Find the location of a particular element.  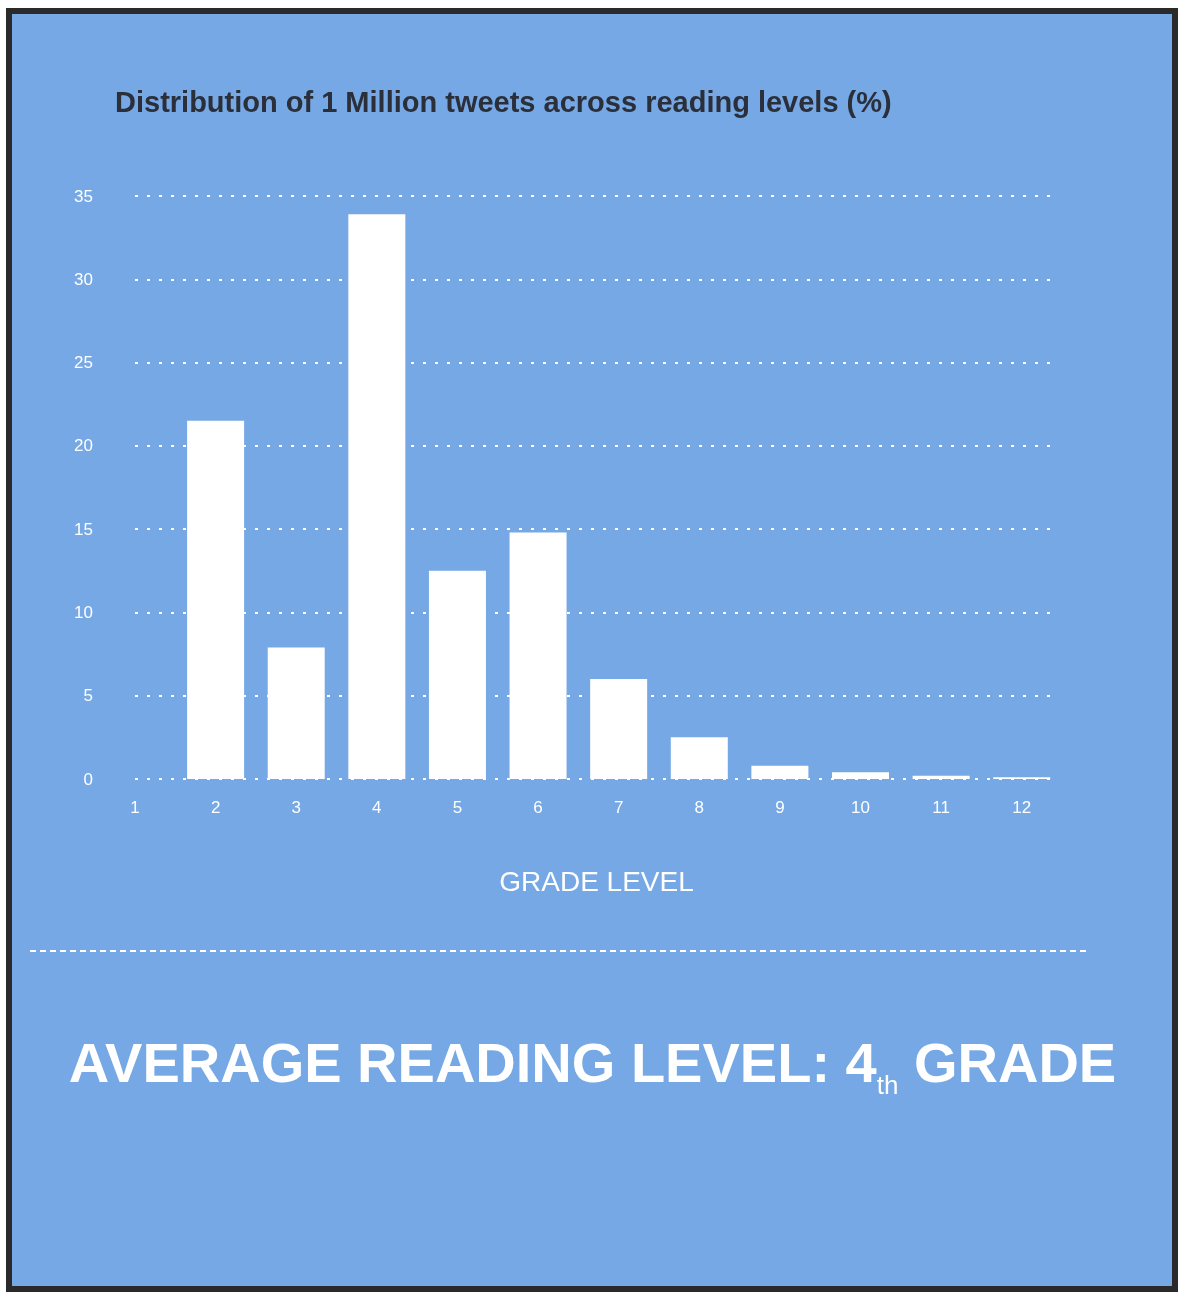

text: AVERAGE READING LEVEL: 4$_{th}$ GRADE is located at coordinates (592, 1066).